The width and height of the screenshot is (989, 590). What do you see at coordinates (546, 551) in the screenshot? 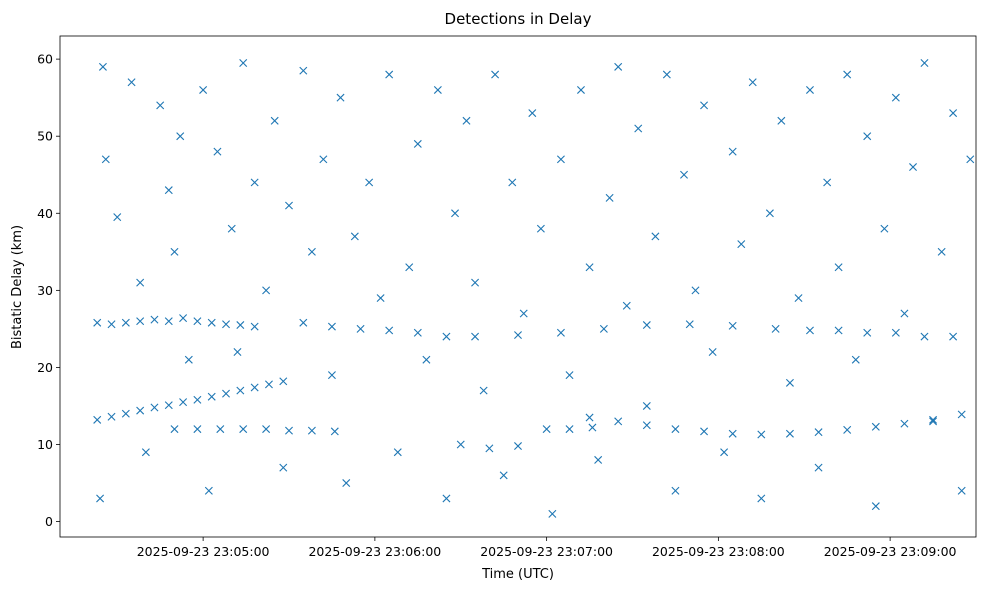
I see `x-tick-label: 2025-09-23 23:07:00` at bounding box center [546, 551].